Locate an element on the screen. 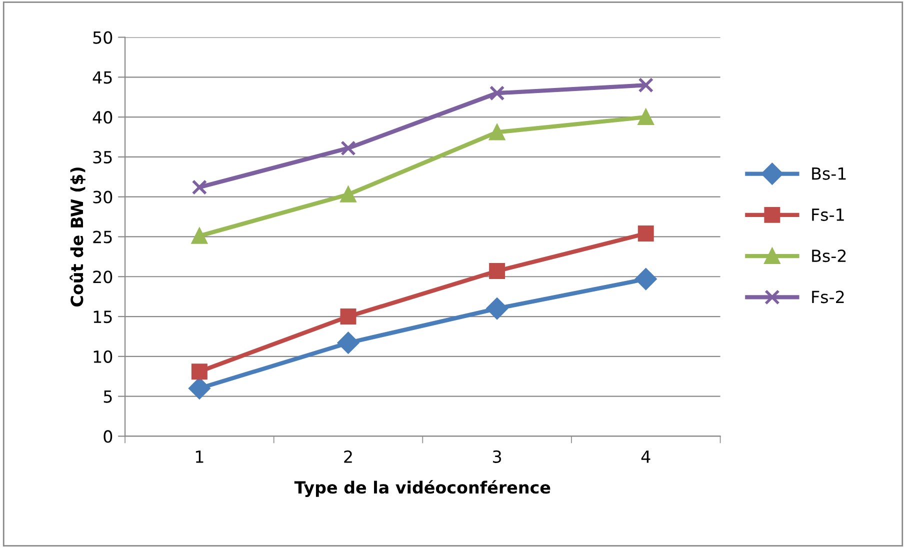  y-tick-label: 10 is located at coordinates (103, 356).